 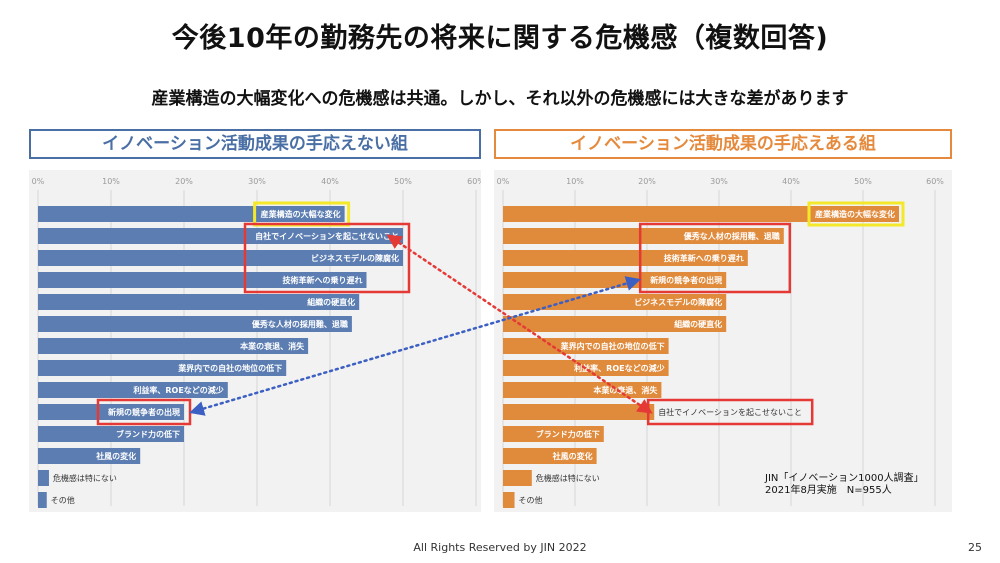 I want to click on source-line-2: 2021年8月実施 N=955人, so click(x=828, y=490).